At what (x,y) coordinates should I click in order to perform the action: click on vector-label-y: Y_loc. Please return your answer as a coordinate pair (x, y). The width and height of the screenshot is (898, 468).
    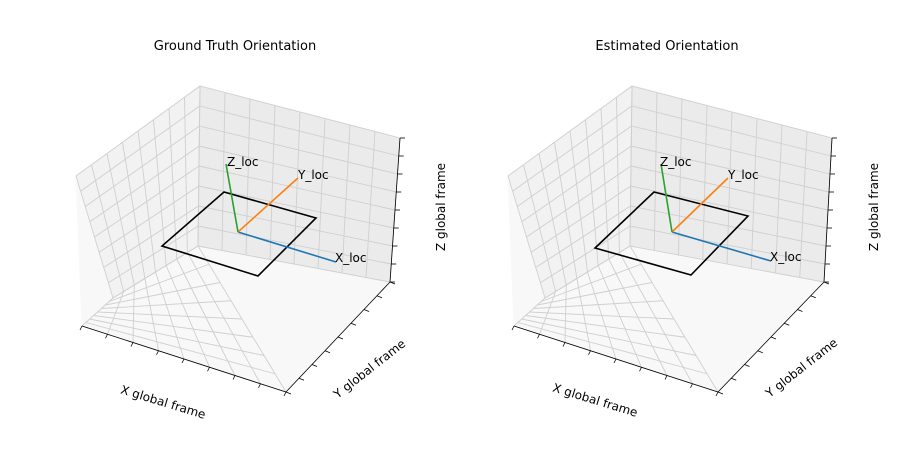
    Looking at the image, I should click on (743, 175).